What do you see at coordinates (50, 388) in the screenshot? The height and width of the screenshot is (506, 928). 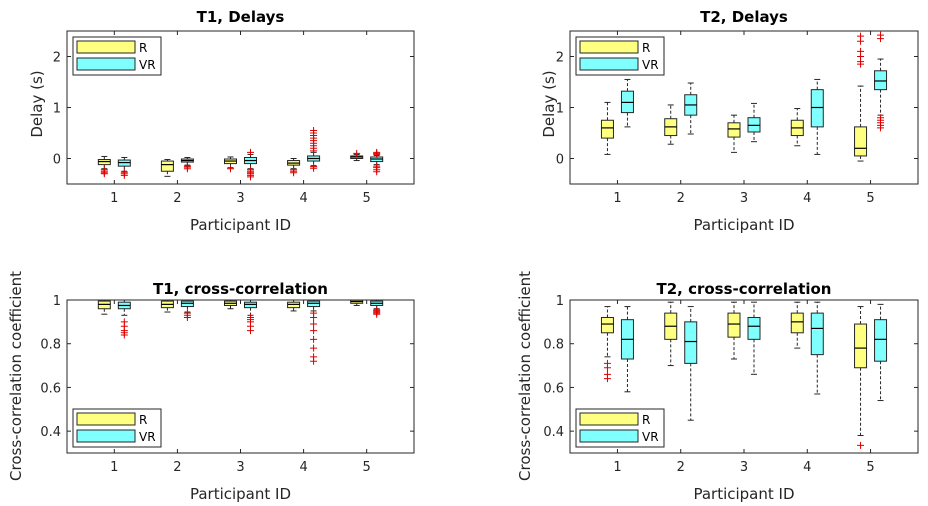 I see `y-tick-label: 0.6` at bounding box center [50, 388].